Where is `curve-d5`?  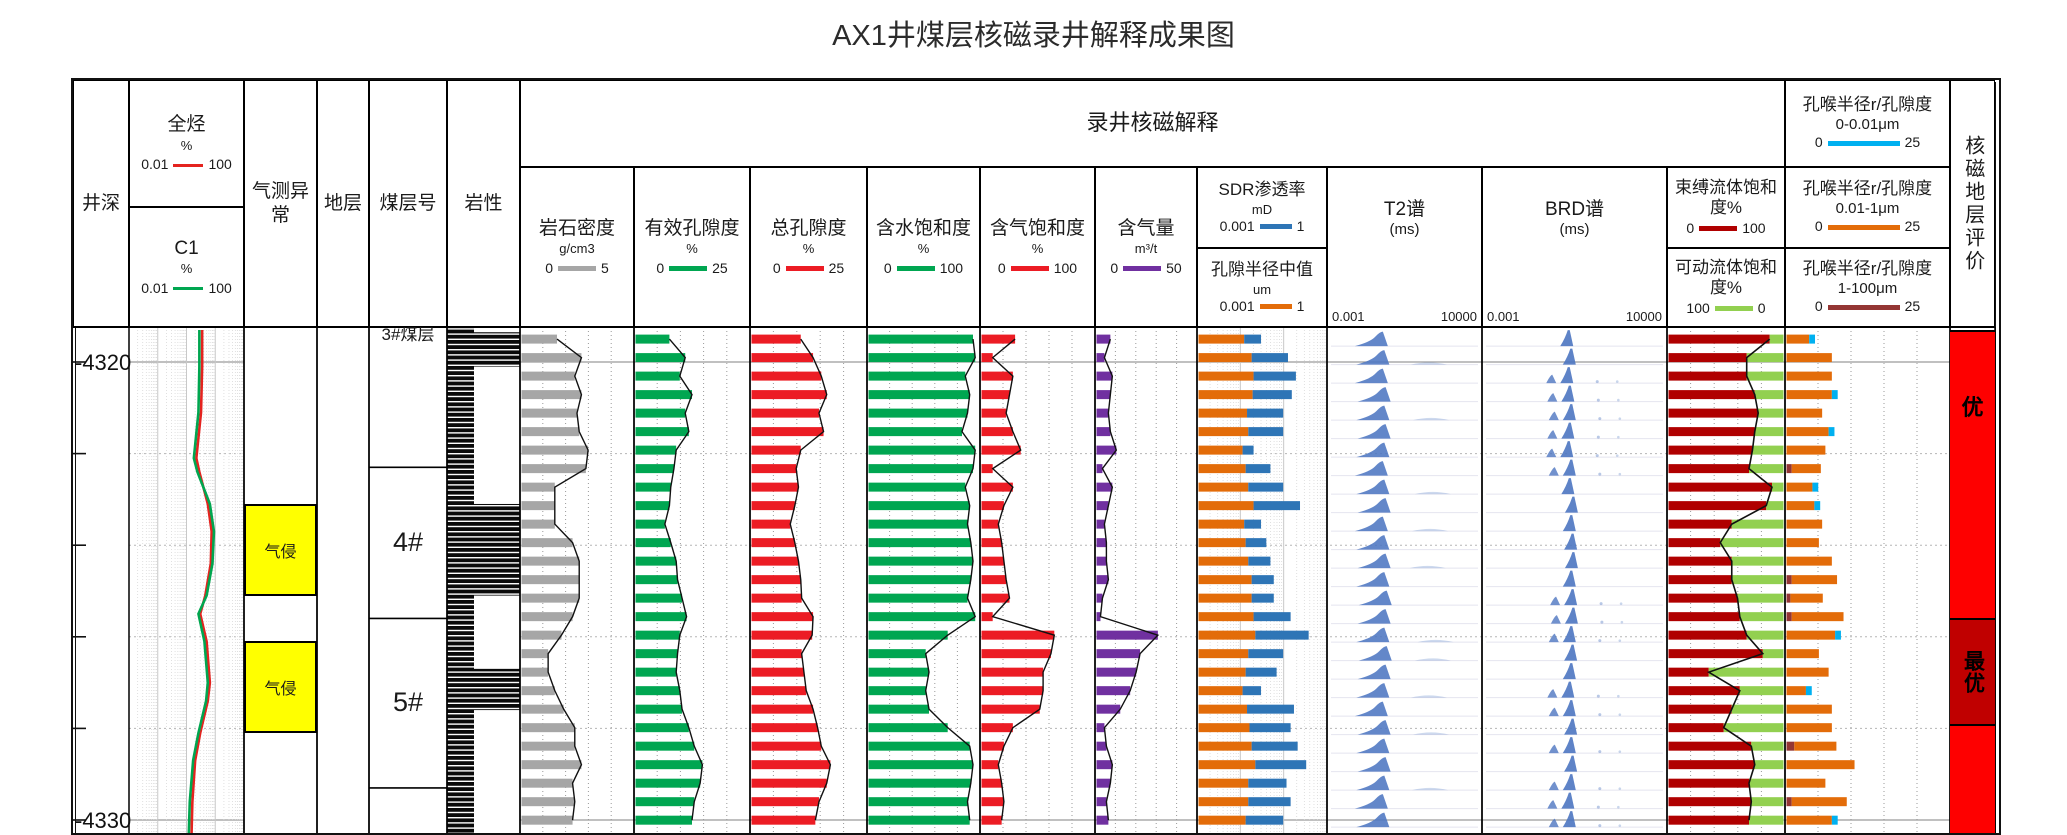 curve-d5 is located at coordinates (1023, 579).